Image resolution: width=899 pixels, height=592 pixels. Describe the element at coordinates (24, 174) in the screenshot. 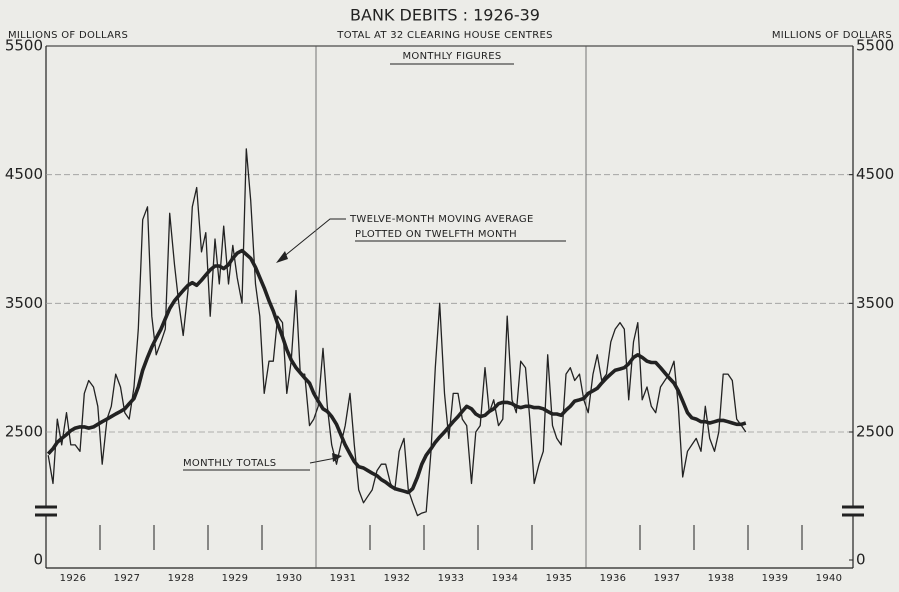

I see `y-tick-label: 4500` at that location.